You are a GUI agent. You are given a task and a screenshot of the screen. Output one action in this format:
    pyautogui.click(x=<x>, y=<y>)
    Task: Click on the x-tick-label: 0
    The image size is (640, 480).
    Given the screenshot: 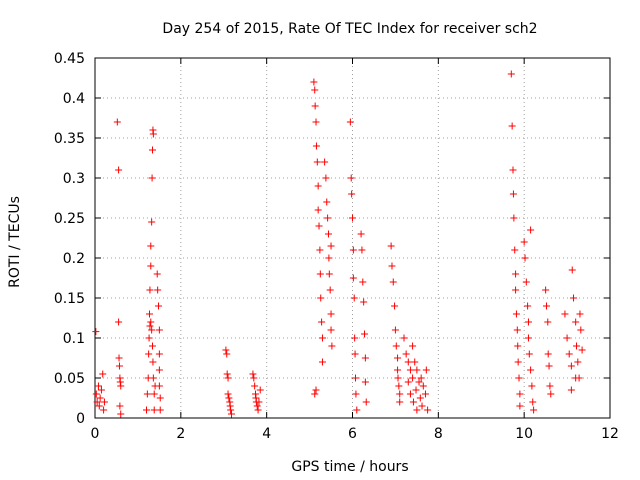 What is the action you would take?
    pyautogui.click(x=95, y=434)
    